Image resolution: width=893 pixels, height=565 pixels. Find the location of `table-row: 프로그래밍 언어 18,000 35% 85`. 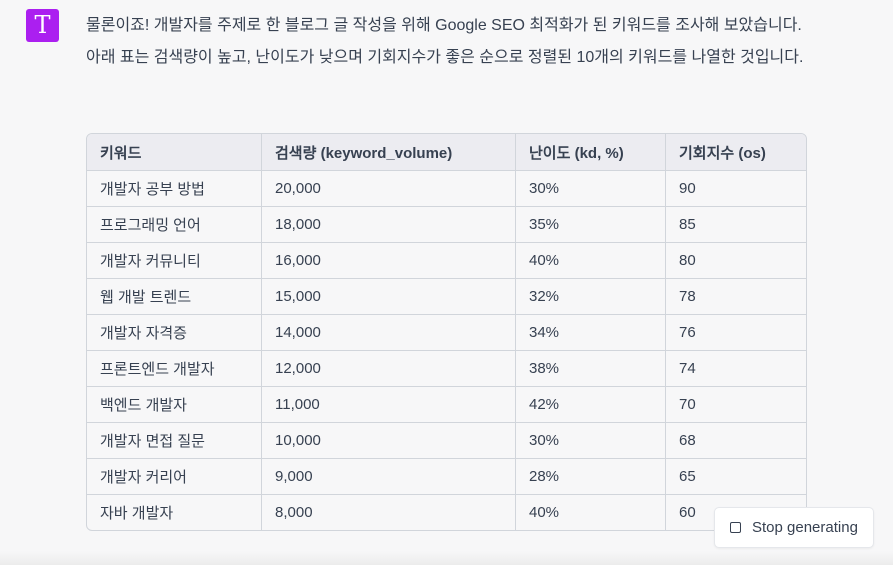

table-row: 프로그래밍 언어 18,000 35% 85 is located at coordinates (446, 225).